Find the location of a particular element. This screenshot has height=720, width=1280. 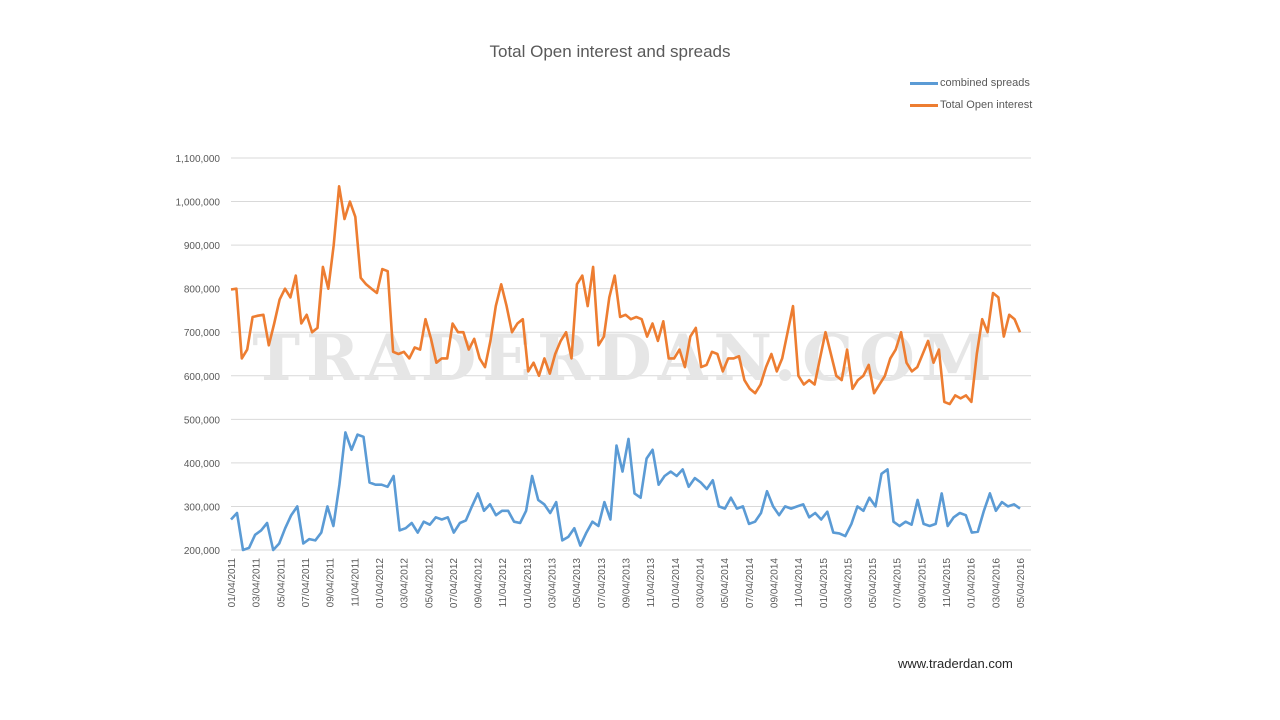

x-tick-label: 11/04/2012 is located at coordinates (503, 583).